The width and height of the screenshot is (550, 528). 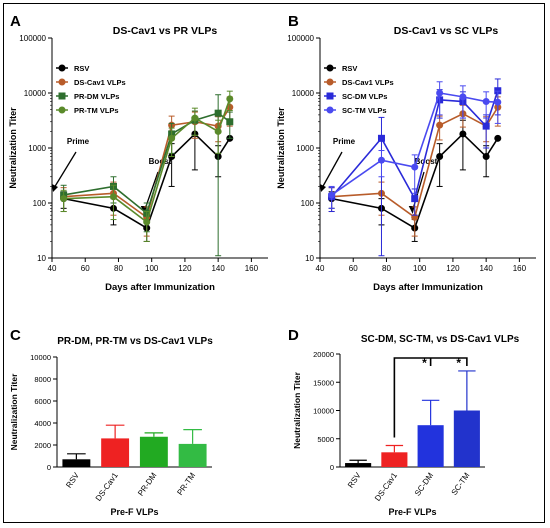 What do you see at coordinates (152, 268) in the screenshot?
I see `x-tick-label: 100` at bounding box center [152, 268].